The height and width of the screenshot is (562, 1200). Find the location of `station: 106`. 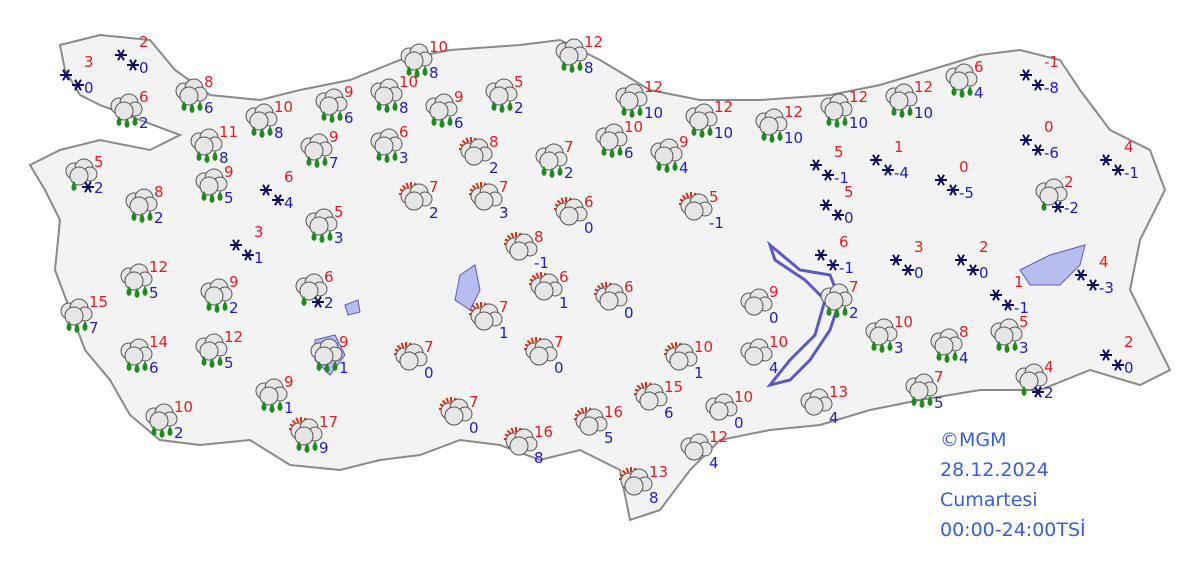

station: 106 is located at coordinates (619, 140).